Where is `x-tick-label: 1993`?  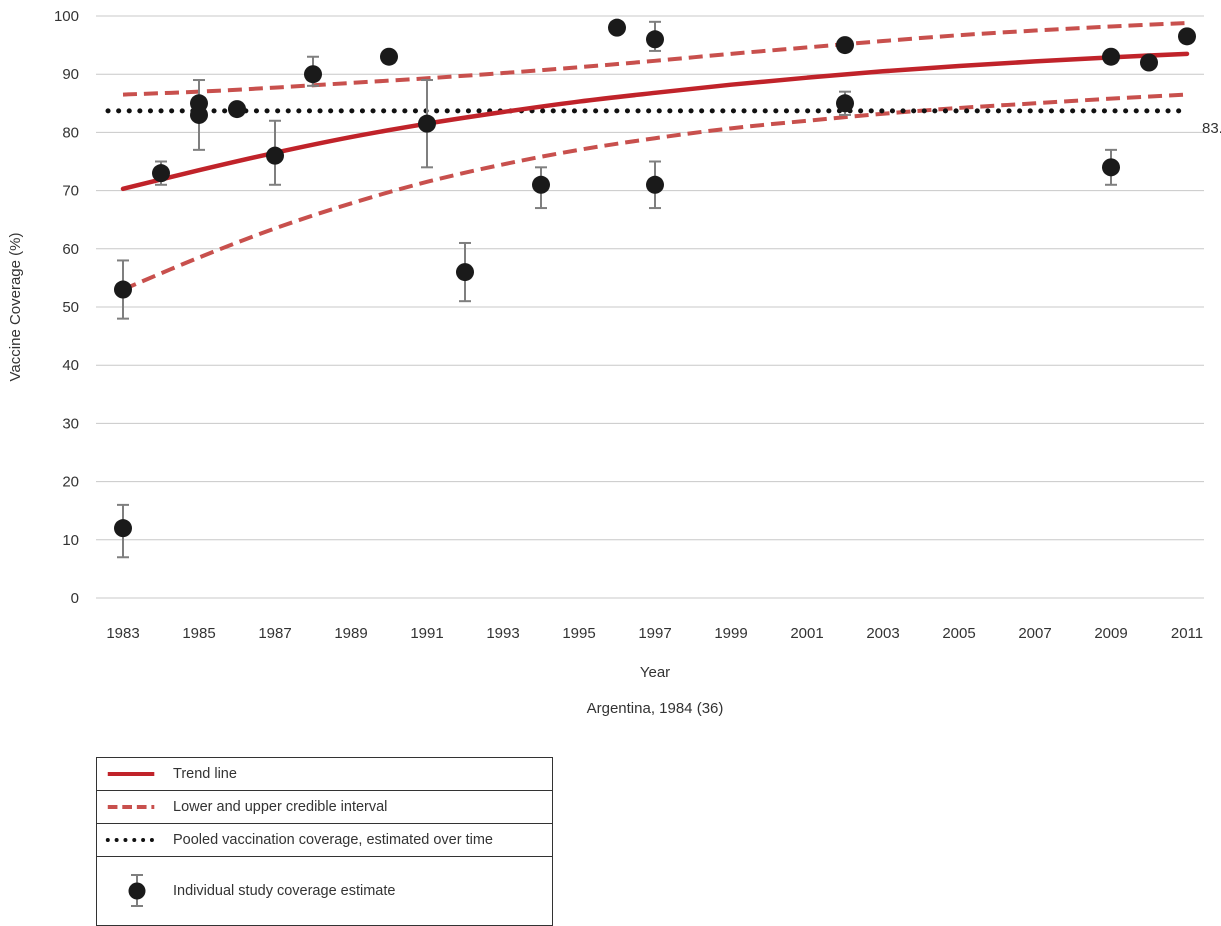
x-tick-label: 1993 is located at coordinates (502, 633).